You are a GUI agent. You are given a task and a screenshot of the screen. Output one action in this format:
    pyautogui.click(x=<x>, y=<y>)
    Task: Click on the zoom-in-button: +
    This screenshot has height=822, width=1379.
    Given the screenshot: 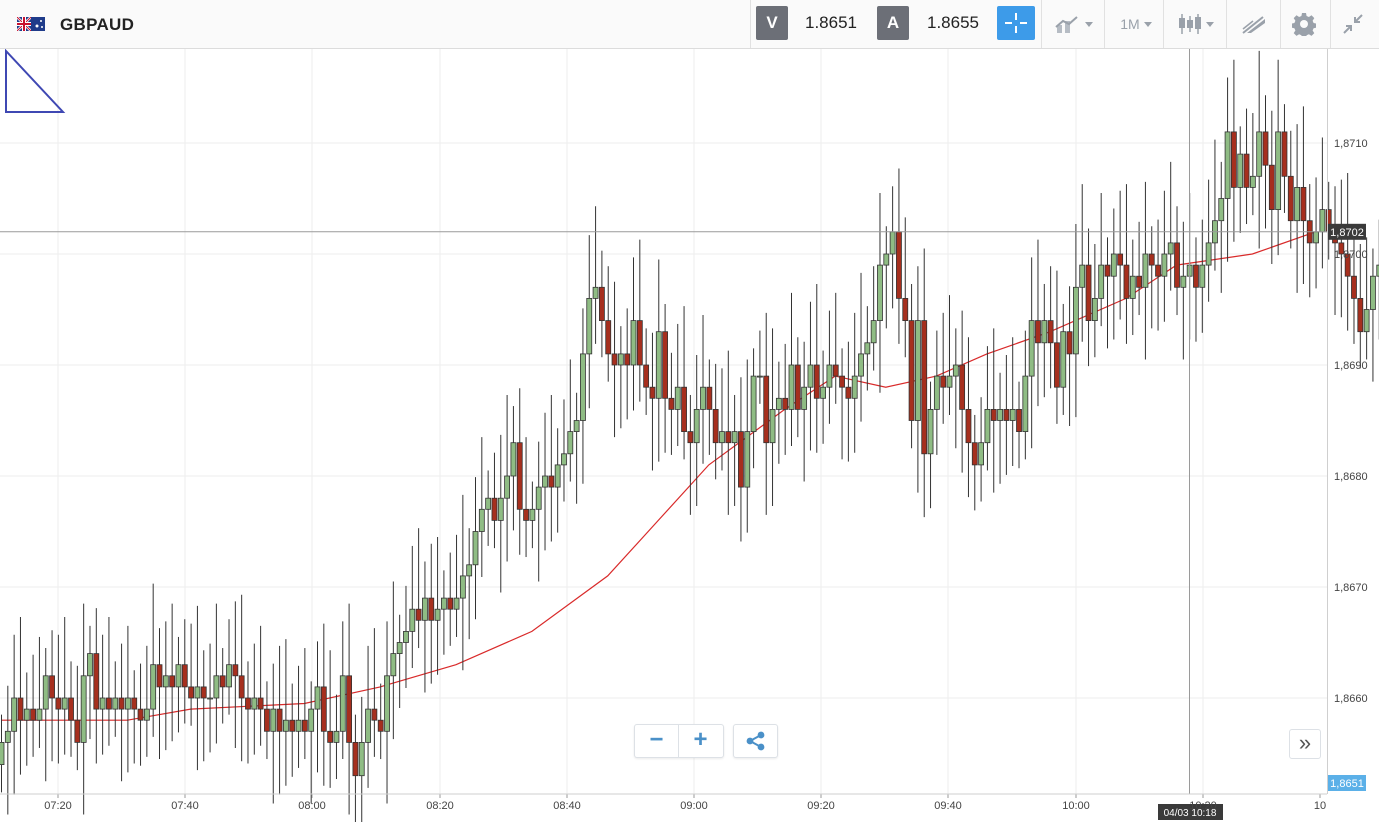 What is the action you would take?
    pyautogui.click(x=700, y=739)
    